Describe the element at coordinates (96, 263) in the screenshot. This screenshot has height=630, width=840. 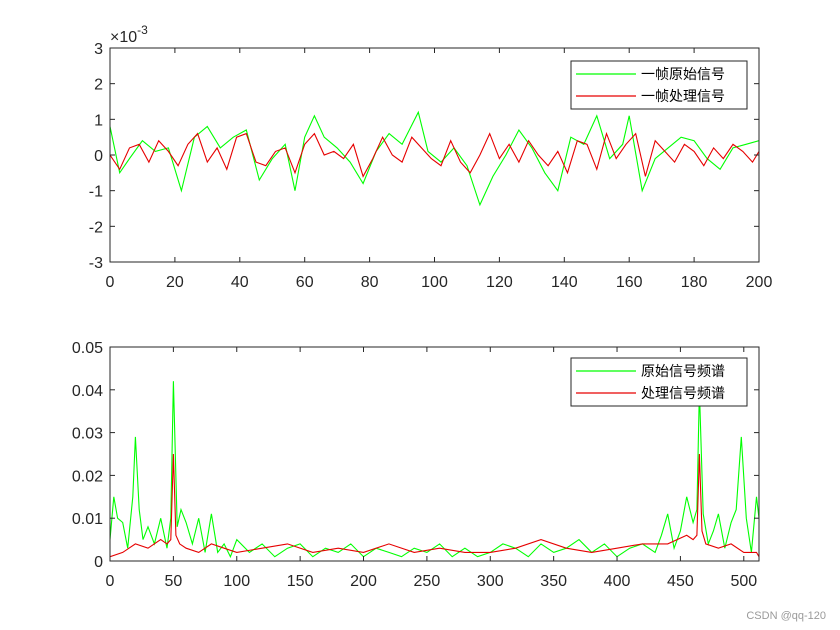
I see `y-tick-label: -3` at that location.